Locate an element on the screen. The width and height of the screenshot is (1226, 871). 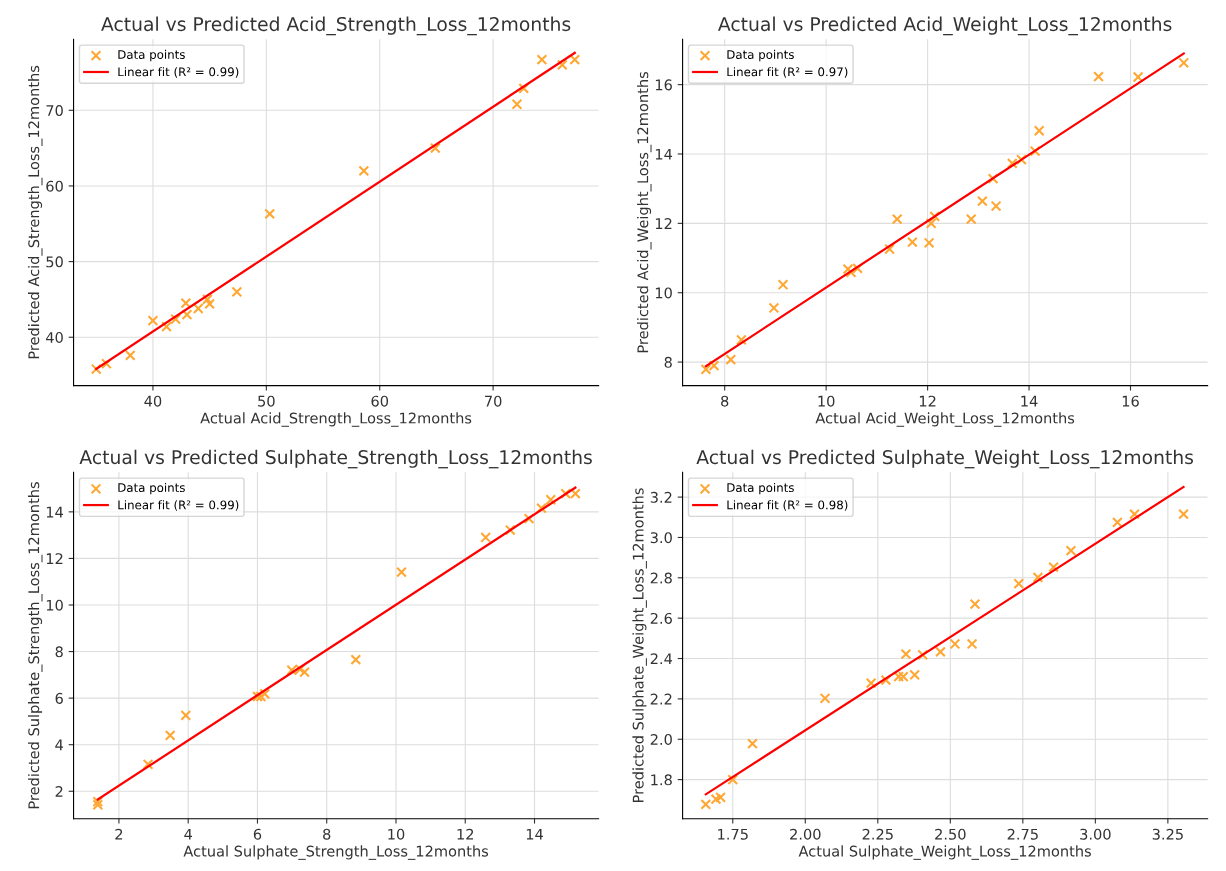
x-axis-title: Actual Acid_Strength_Loss_12months is located at coordinates (336, 419).